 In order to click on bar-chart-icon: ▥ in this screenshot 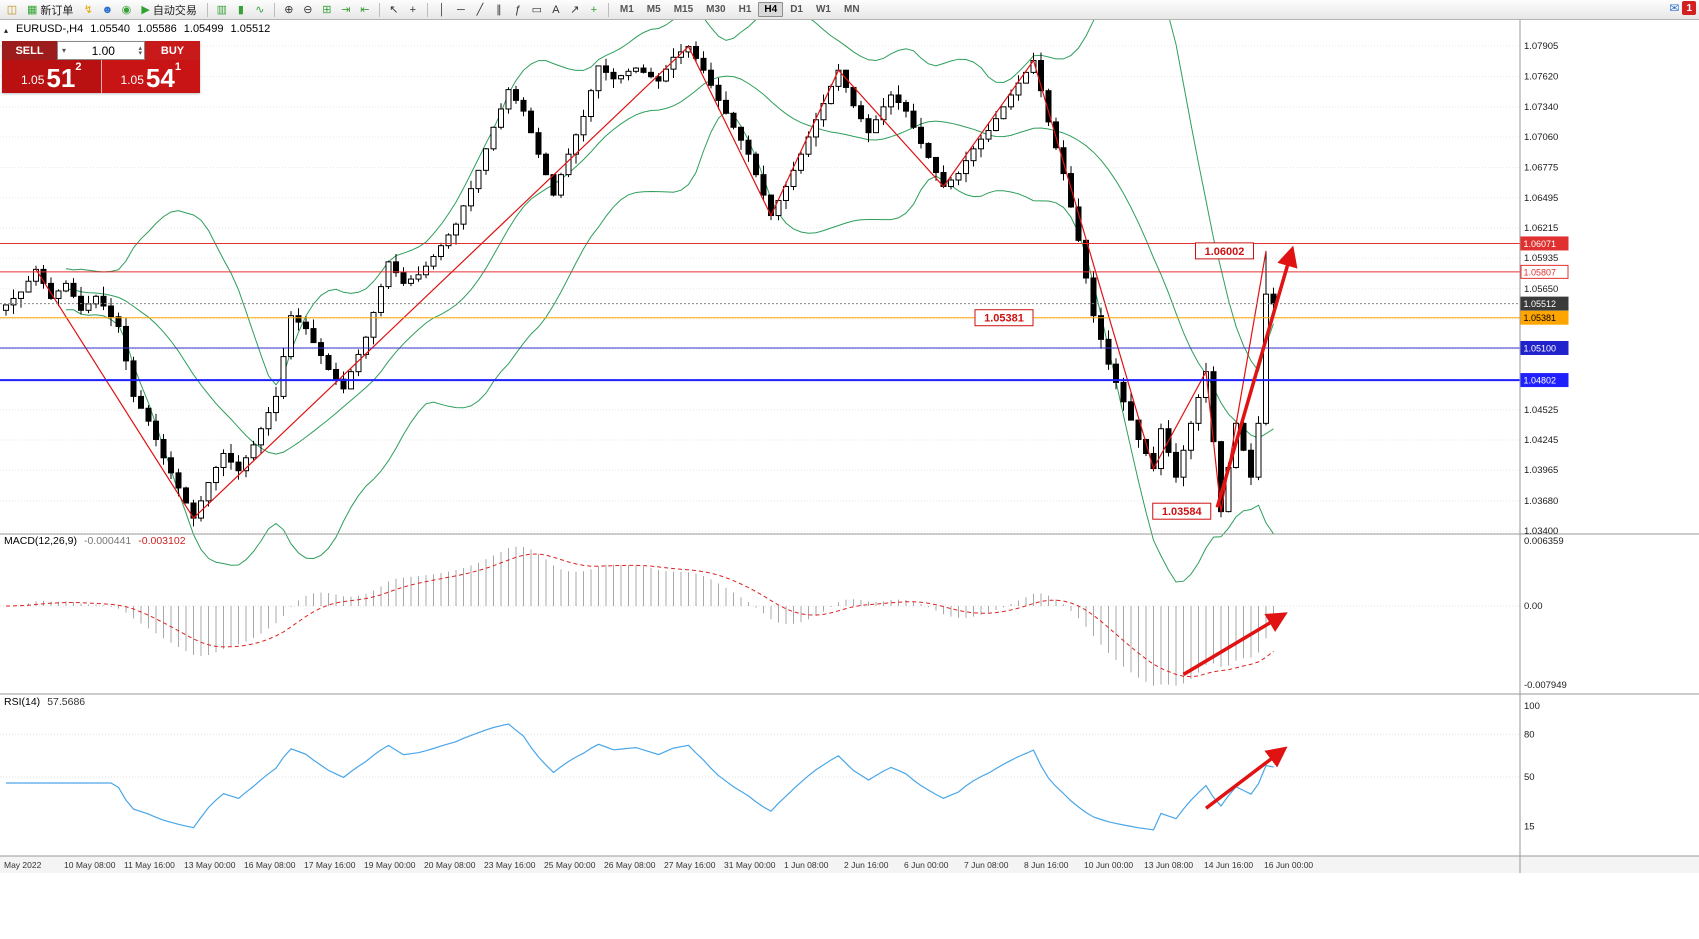, I will do `click(222, 10)`.